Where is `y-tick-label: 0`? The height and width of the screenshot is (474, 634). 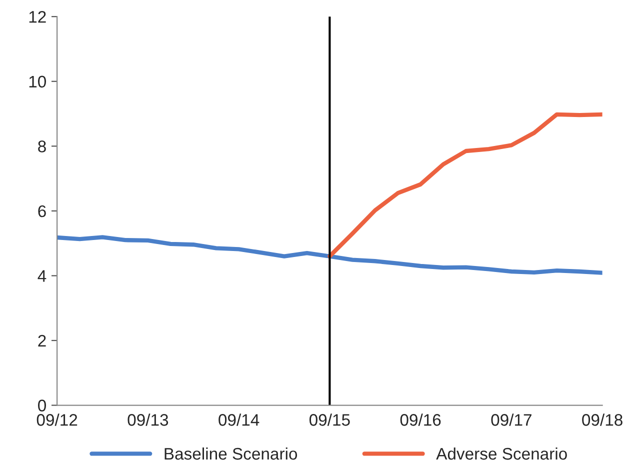 y-tick-label: 0 is located at coordinates (42, 406).